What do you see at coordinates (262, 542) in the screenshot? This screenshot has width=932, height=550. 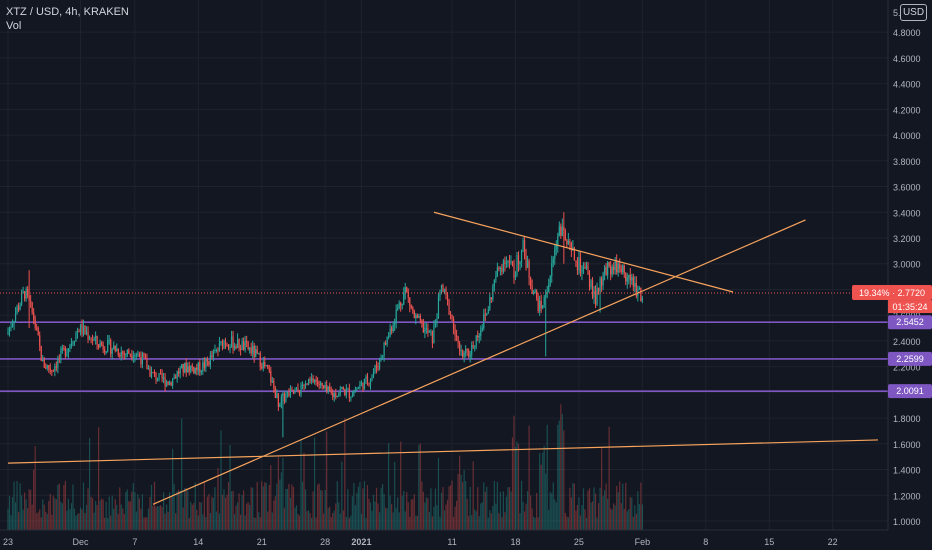 I see `time-tick-label: 21` at bounding box center [262, 542].